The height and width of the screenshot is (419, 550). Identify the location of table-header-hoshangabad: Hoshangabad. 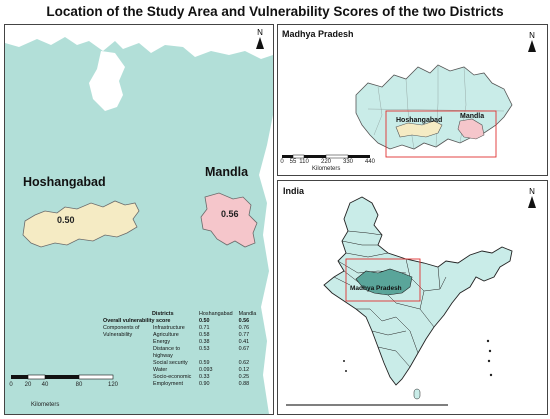
(216, 314).